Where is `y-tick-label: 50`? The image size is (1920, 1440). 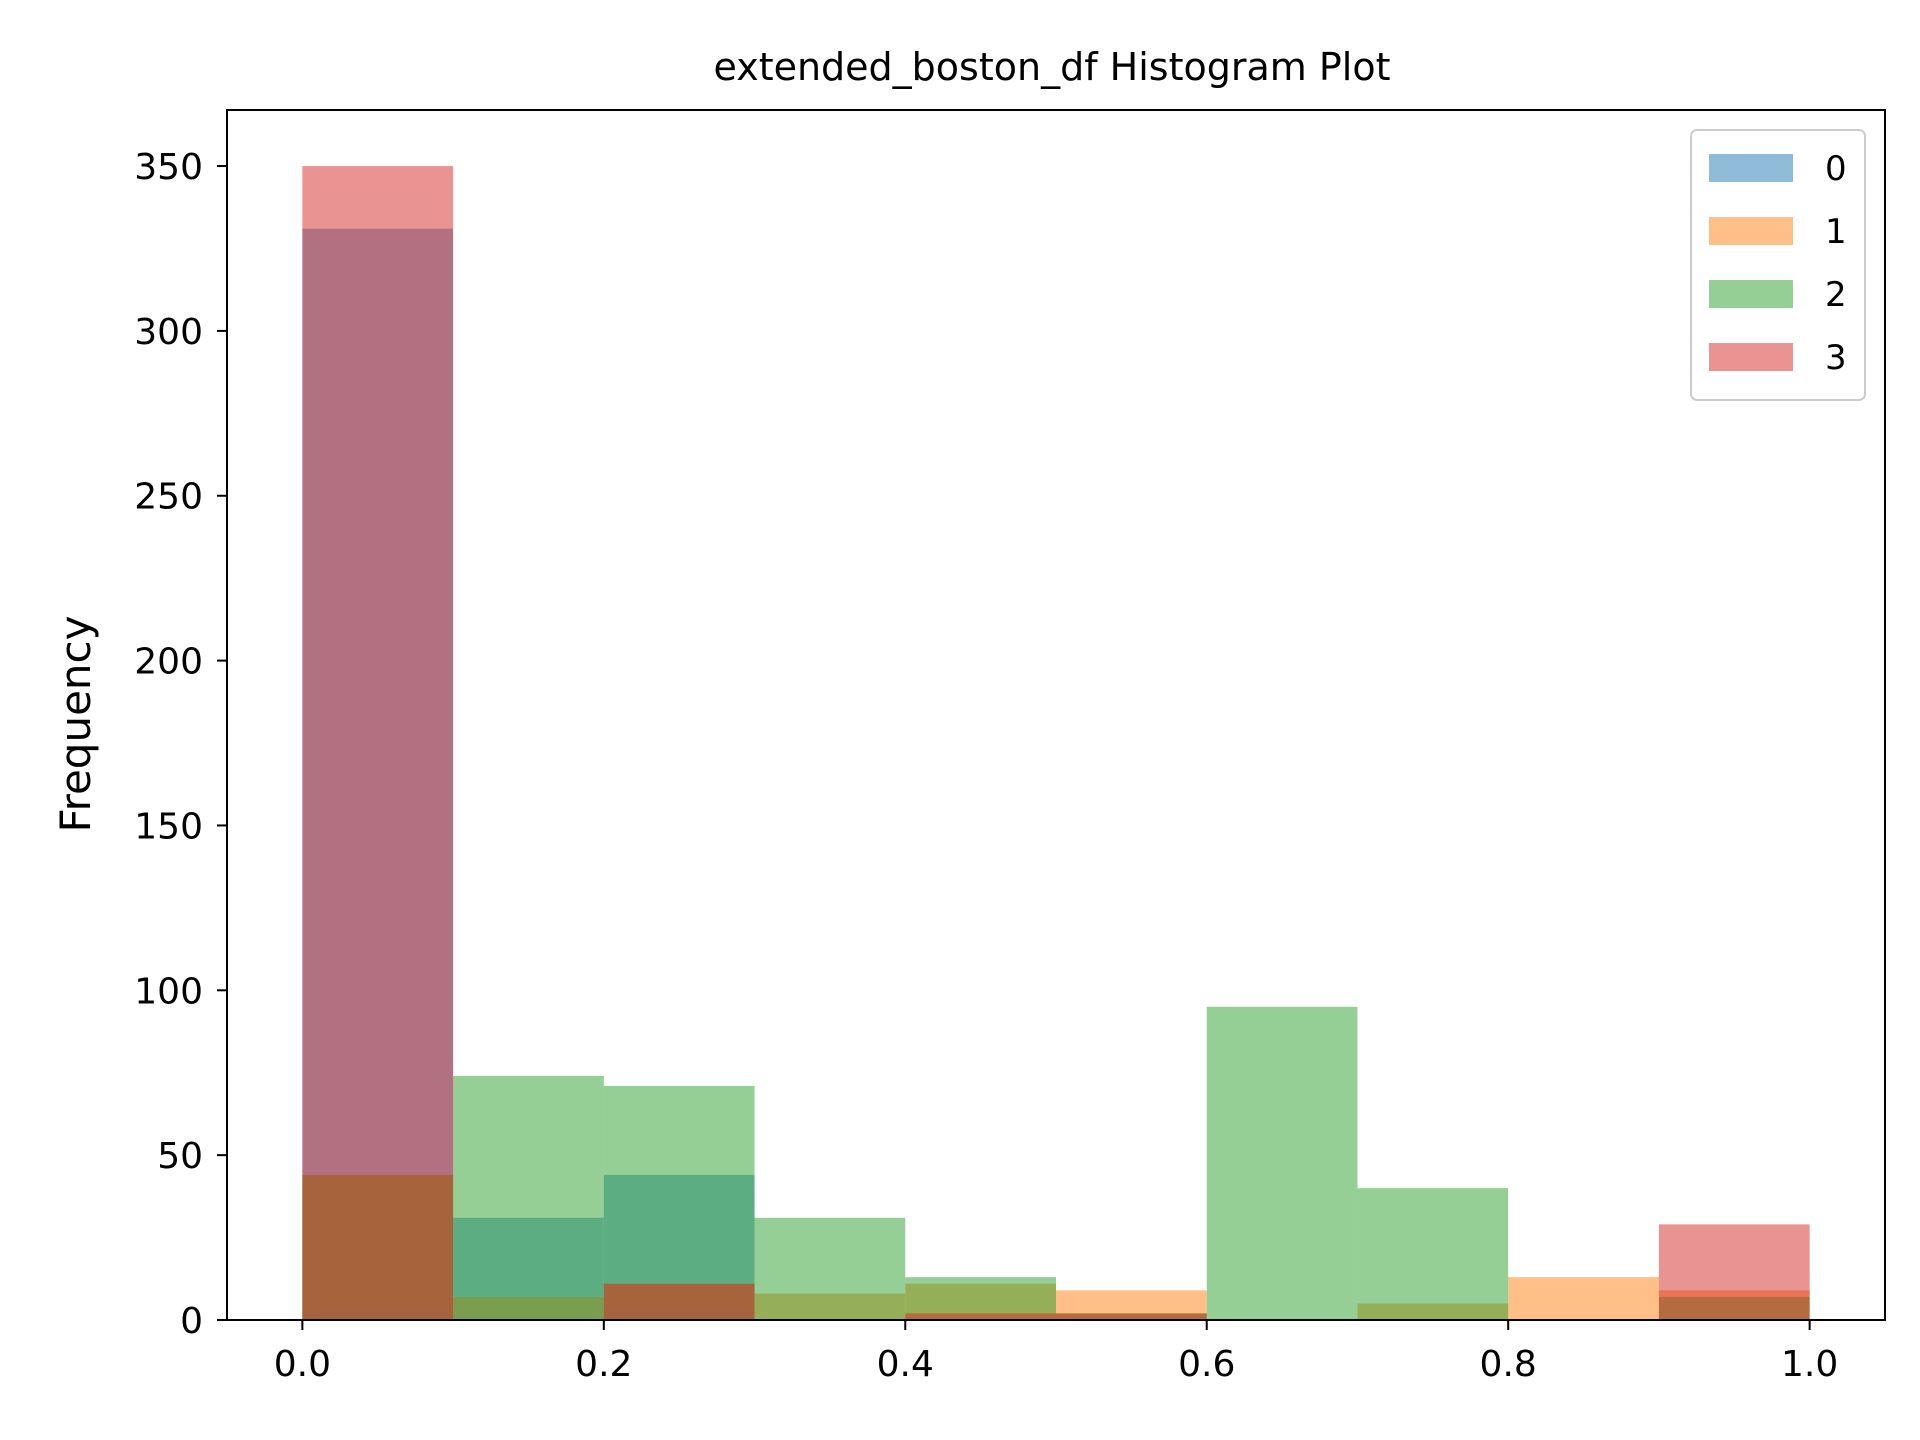
y-tick-label: 50 is located at coordinates (180, 1156).